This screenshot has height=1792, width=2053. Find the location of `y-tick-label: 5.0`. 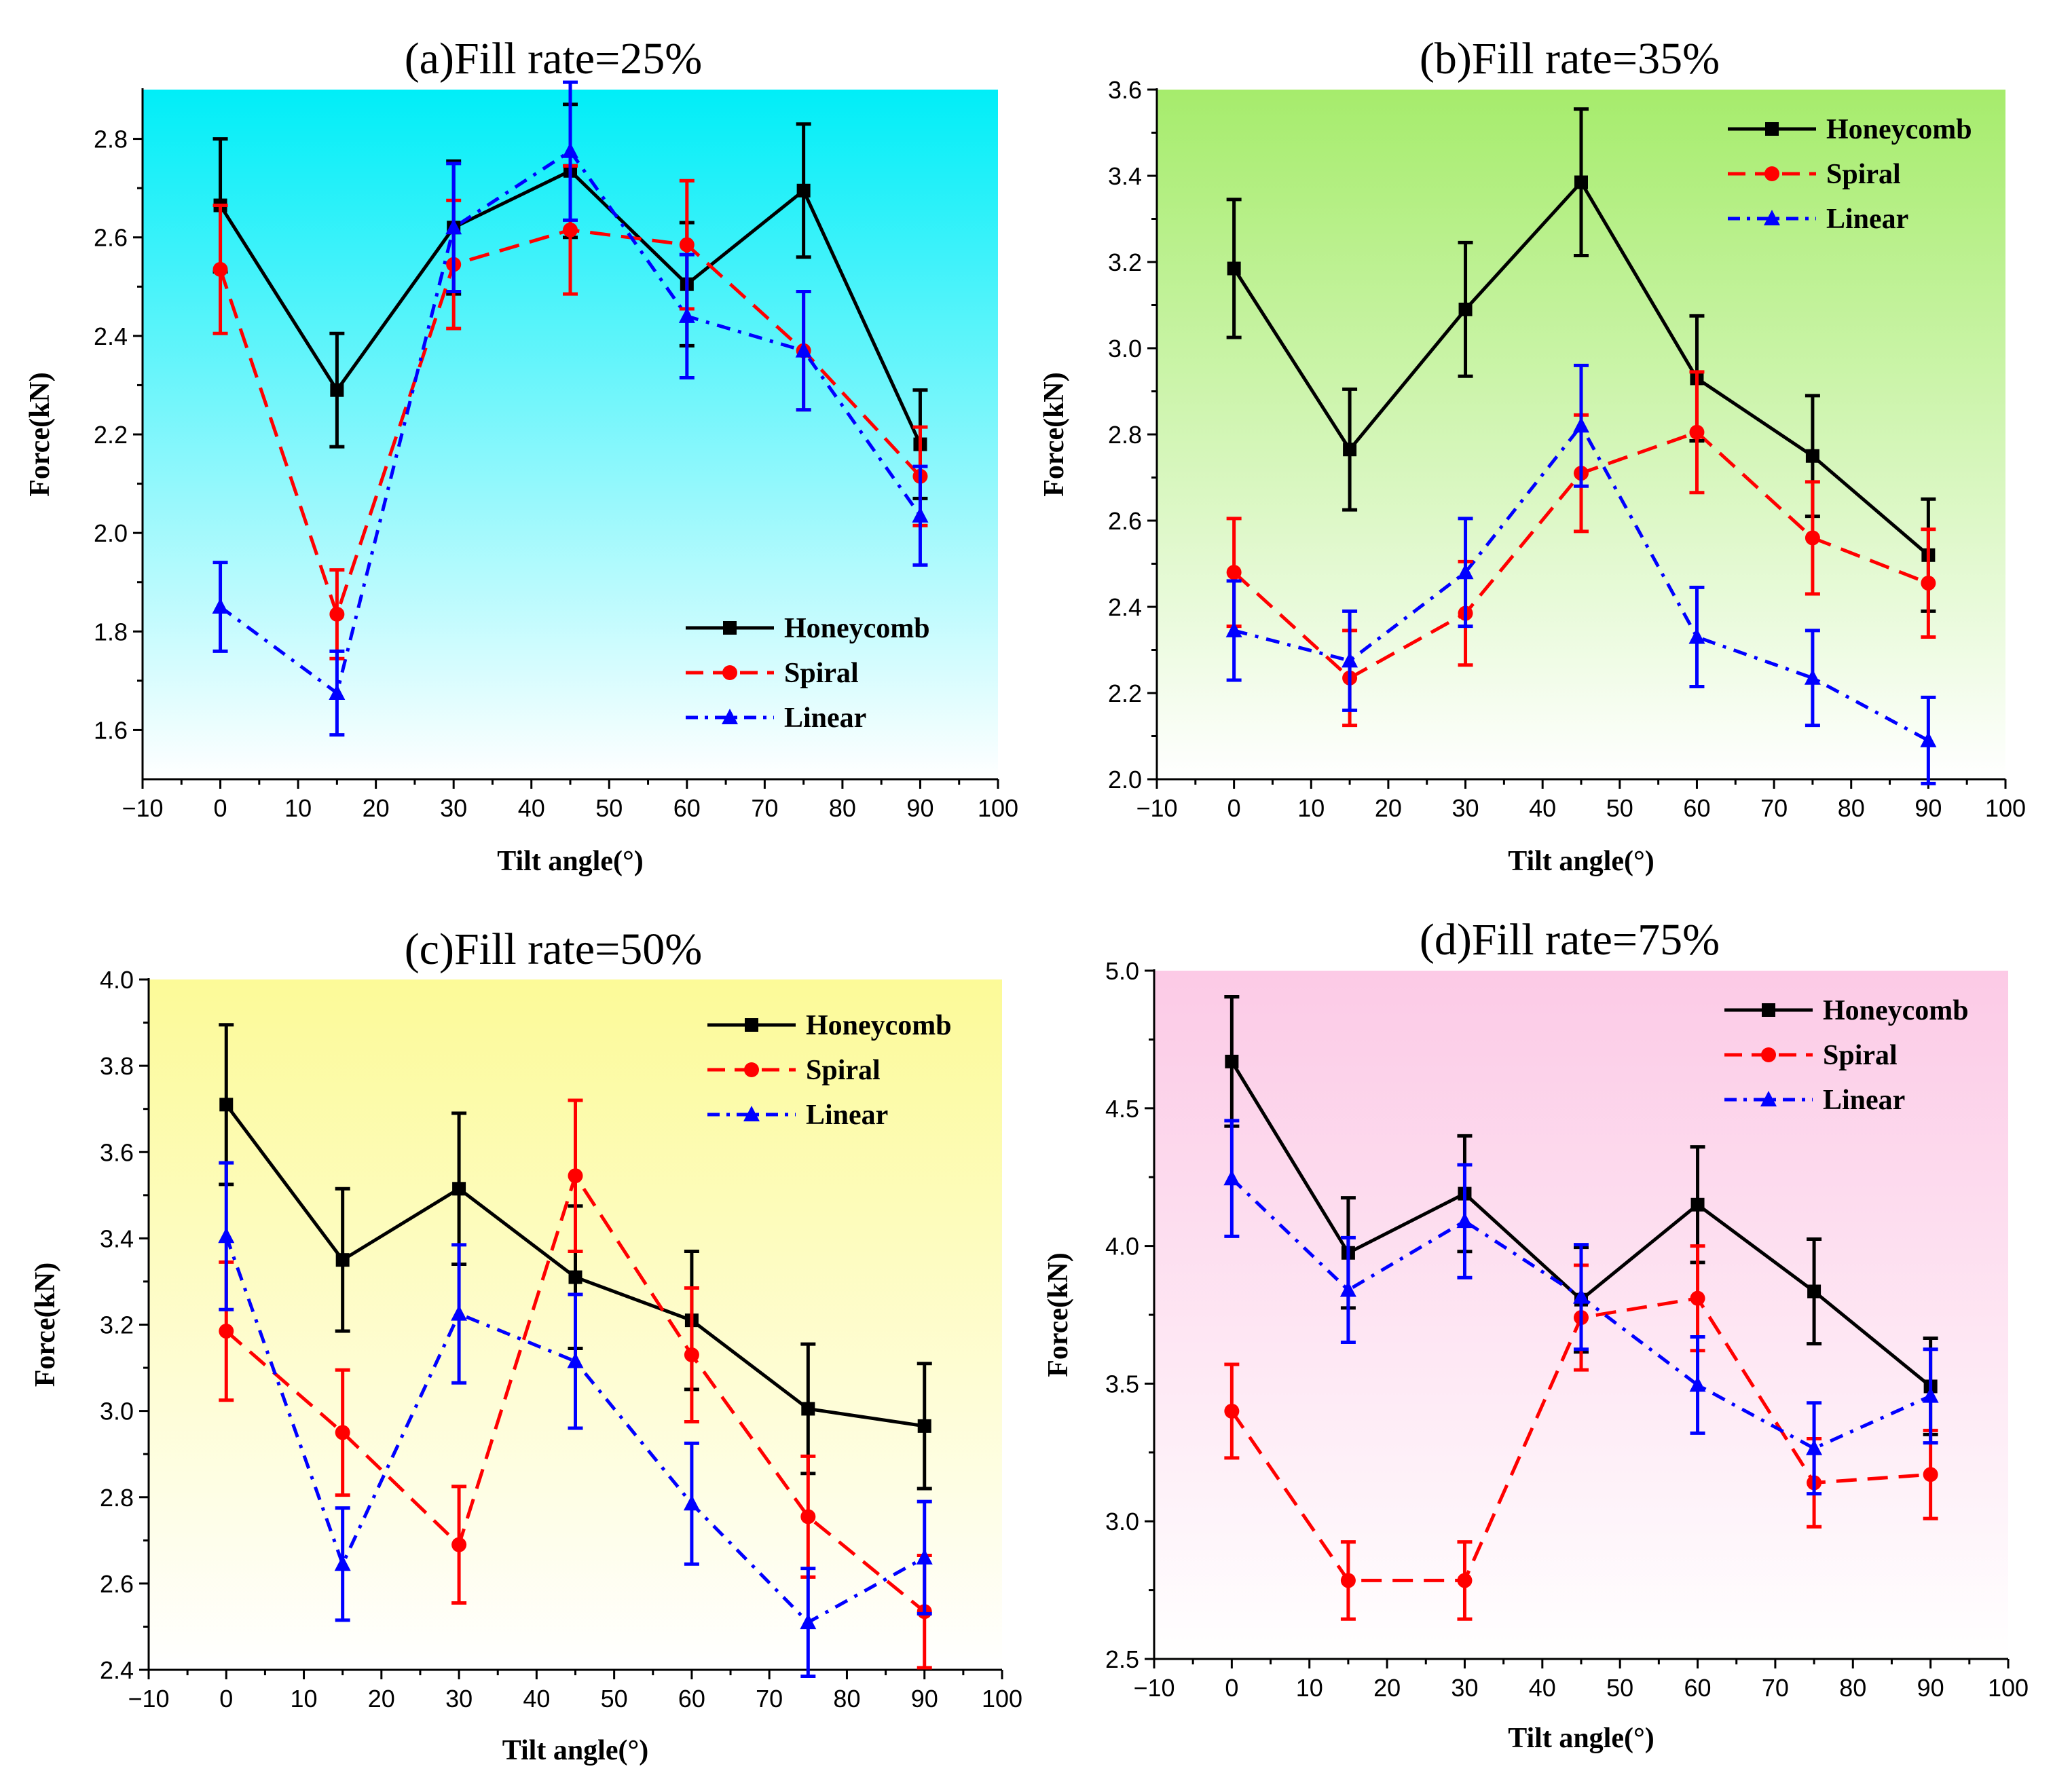

y-tick-label: 5.0 is located at coordinates (1122, 971).